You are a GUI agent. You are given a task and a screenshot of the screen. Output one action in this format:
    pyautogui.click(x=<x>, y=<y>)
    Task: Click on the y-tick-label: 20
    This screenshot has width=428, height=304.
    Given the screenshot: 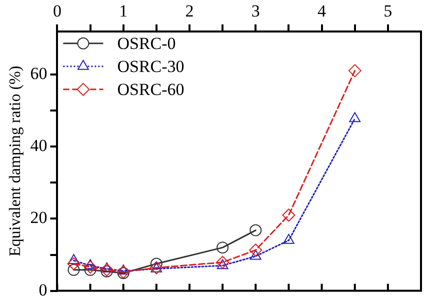 What is the action you would take?
    pyautogui.click(x=39, y=218)
    